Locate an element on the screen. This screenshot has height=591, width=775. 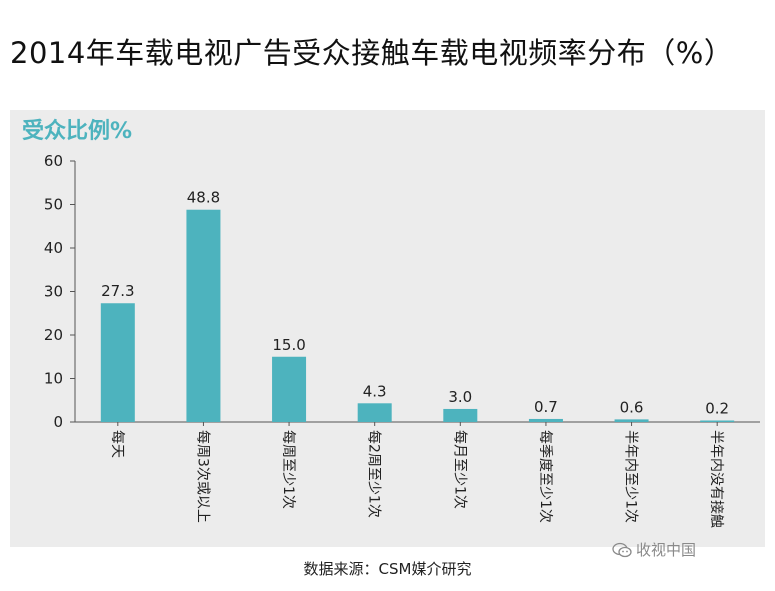
wechat-icon is located at coordinates (622, 550).